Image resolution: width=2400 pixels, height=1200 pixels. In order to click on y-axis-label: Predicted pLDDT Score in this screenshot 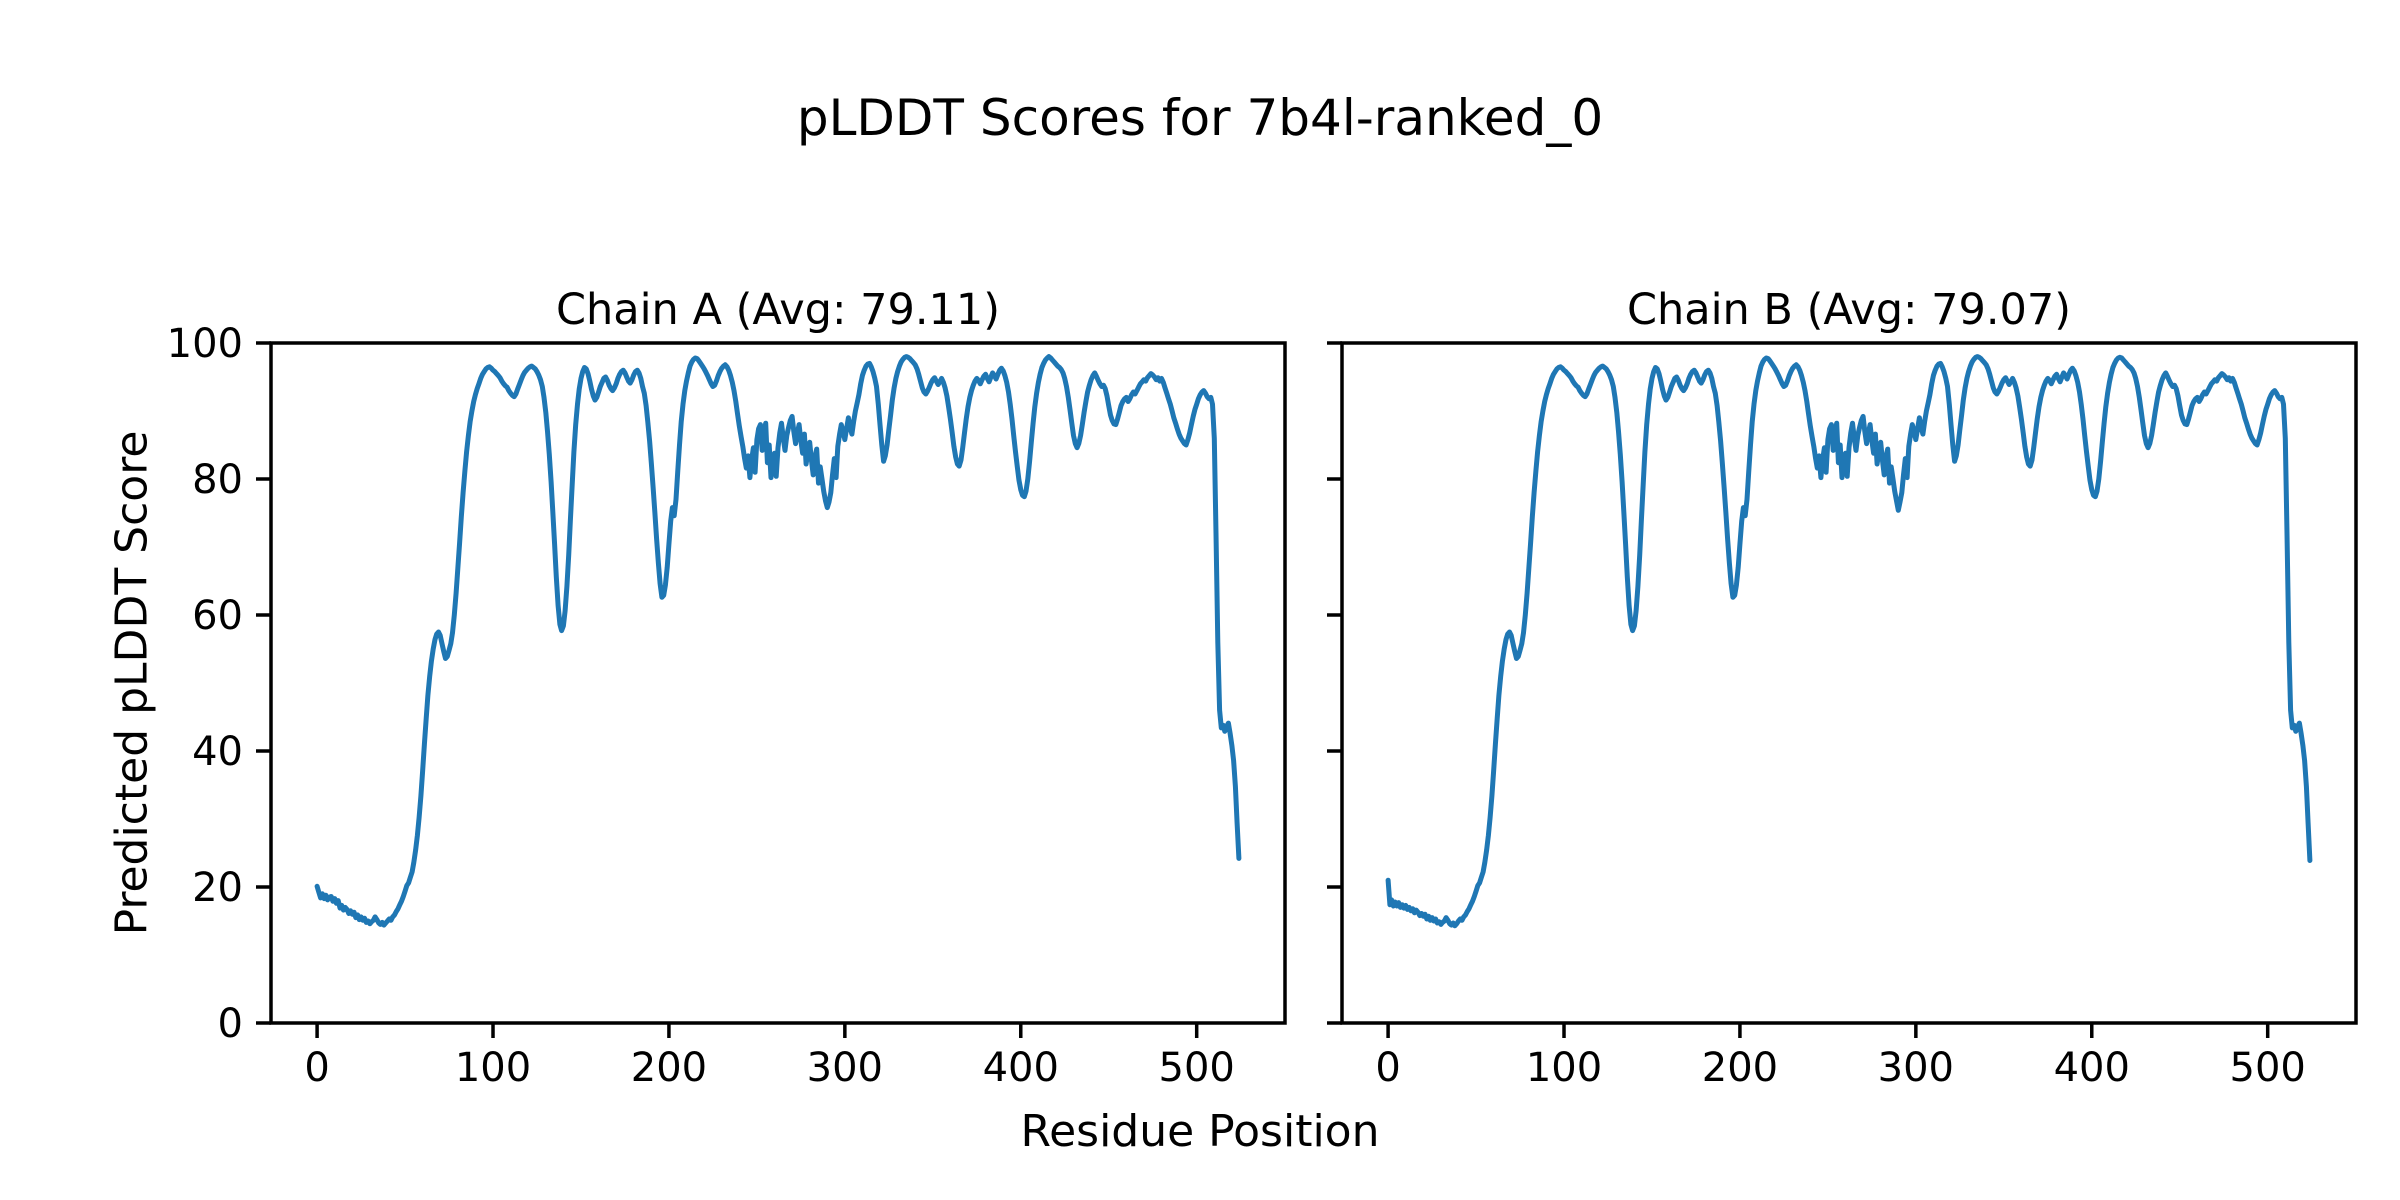, I will do `click(132, 683)`.